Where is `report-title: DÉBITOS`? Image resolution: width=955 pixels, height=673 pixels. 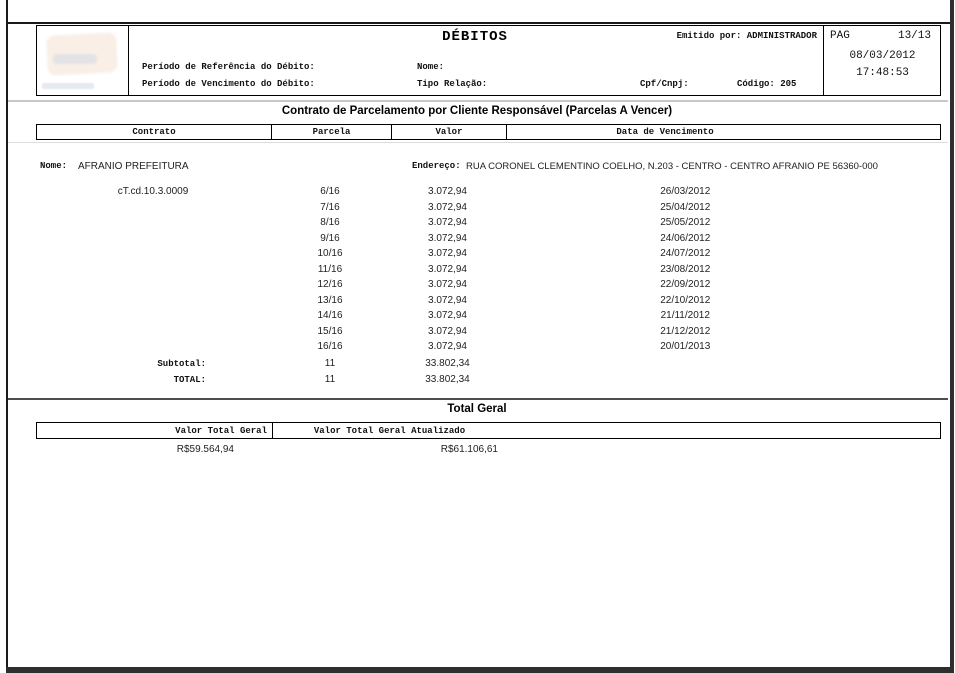 report-title: DÉBITOS is located at coordinates (475, 37).